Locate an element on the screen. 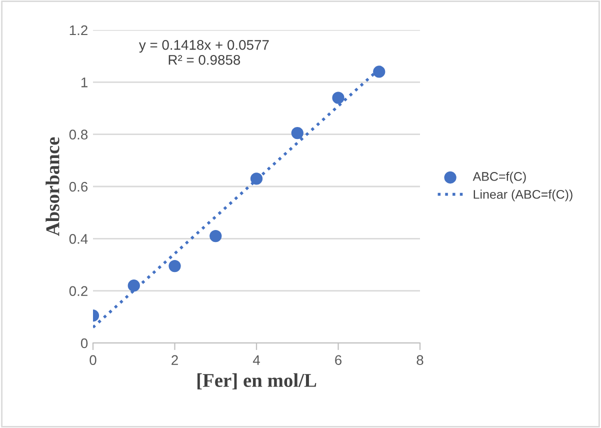  x-tick-label: 8 is located at coordinates (420, 360).